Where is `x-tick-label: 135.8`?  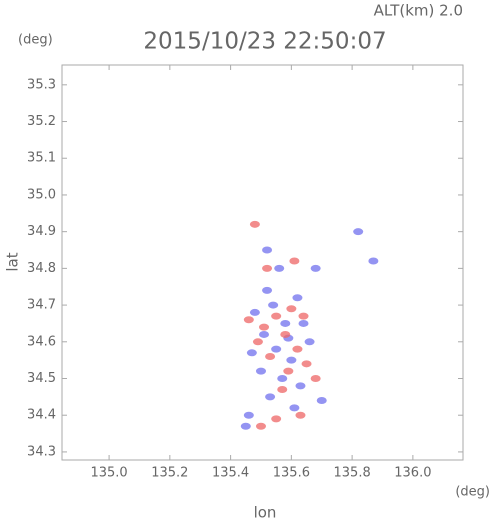
x-tick-label: 135.8 is located at coordinates (352, 473).